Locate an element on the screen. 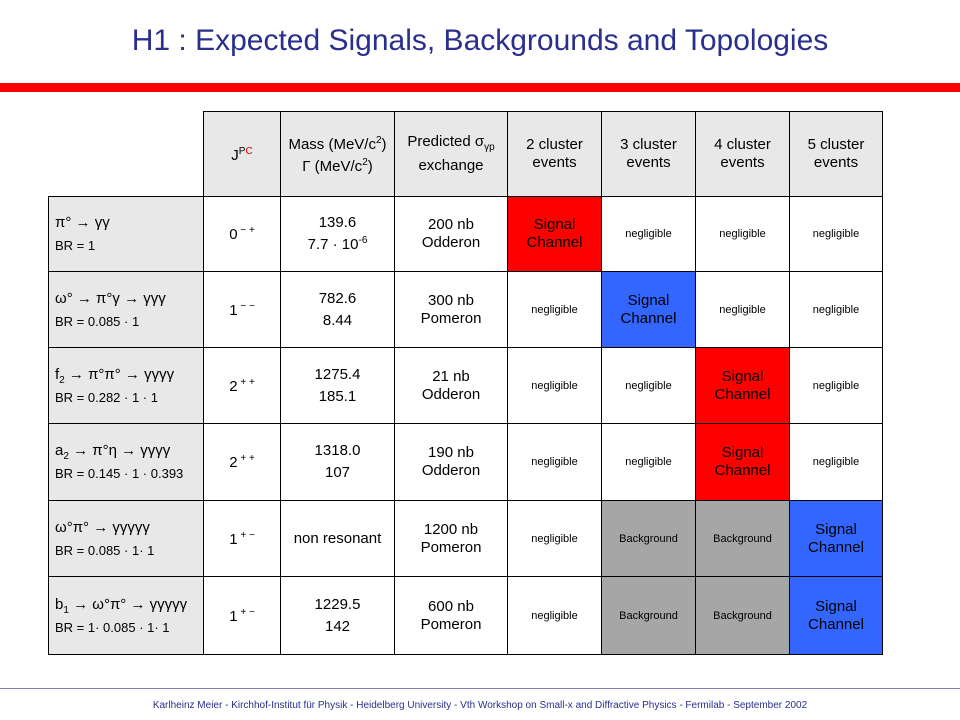 The image size is (960, 720). title-divider is located at coordinates (480, 87).